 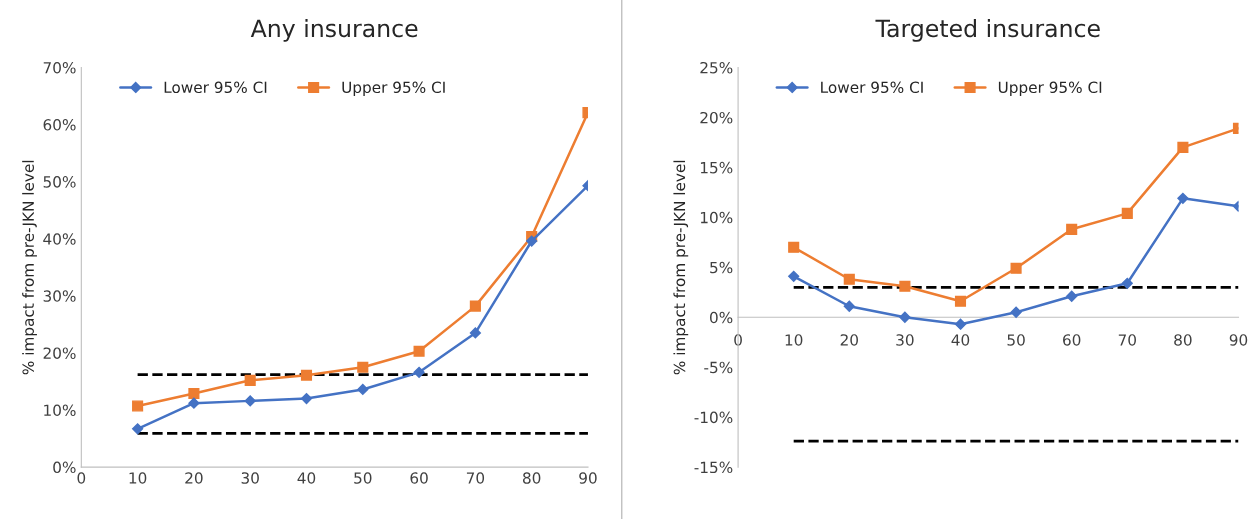 I want to click on y-tick-label: 50%, so click(x=59, y=182).